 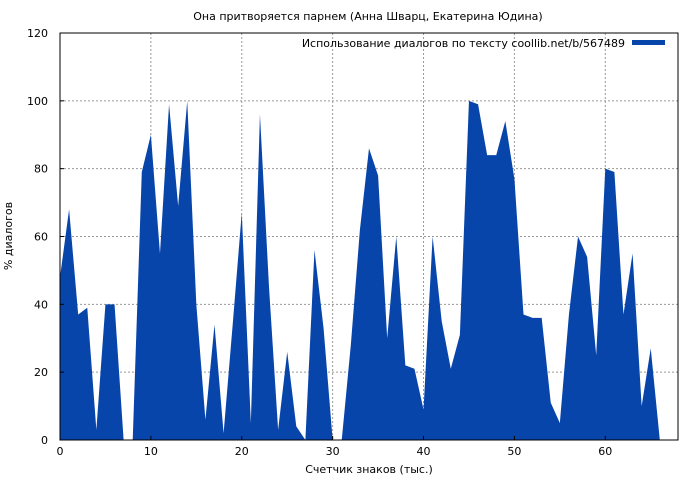 I want to click on x-tick-label: 60, so click(x=605, y=451).